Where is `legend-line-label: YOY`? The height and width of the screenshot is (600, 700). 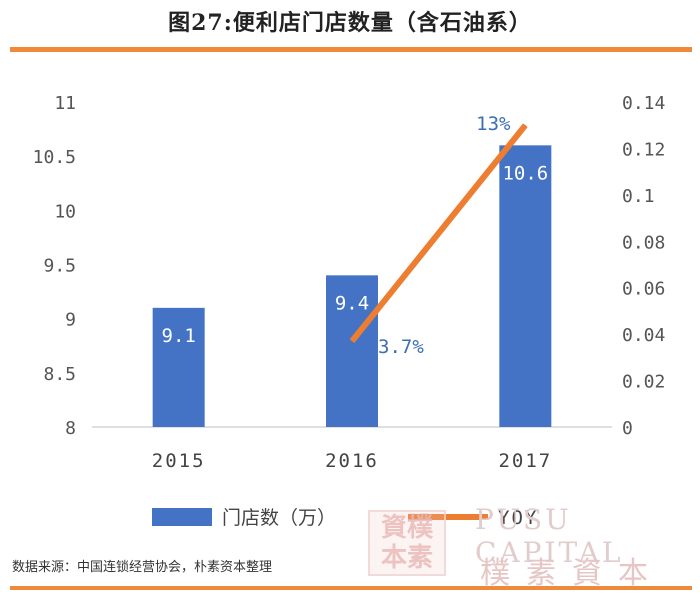
legend-line-label: YOY is located at coordinates (518, 518).